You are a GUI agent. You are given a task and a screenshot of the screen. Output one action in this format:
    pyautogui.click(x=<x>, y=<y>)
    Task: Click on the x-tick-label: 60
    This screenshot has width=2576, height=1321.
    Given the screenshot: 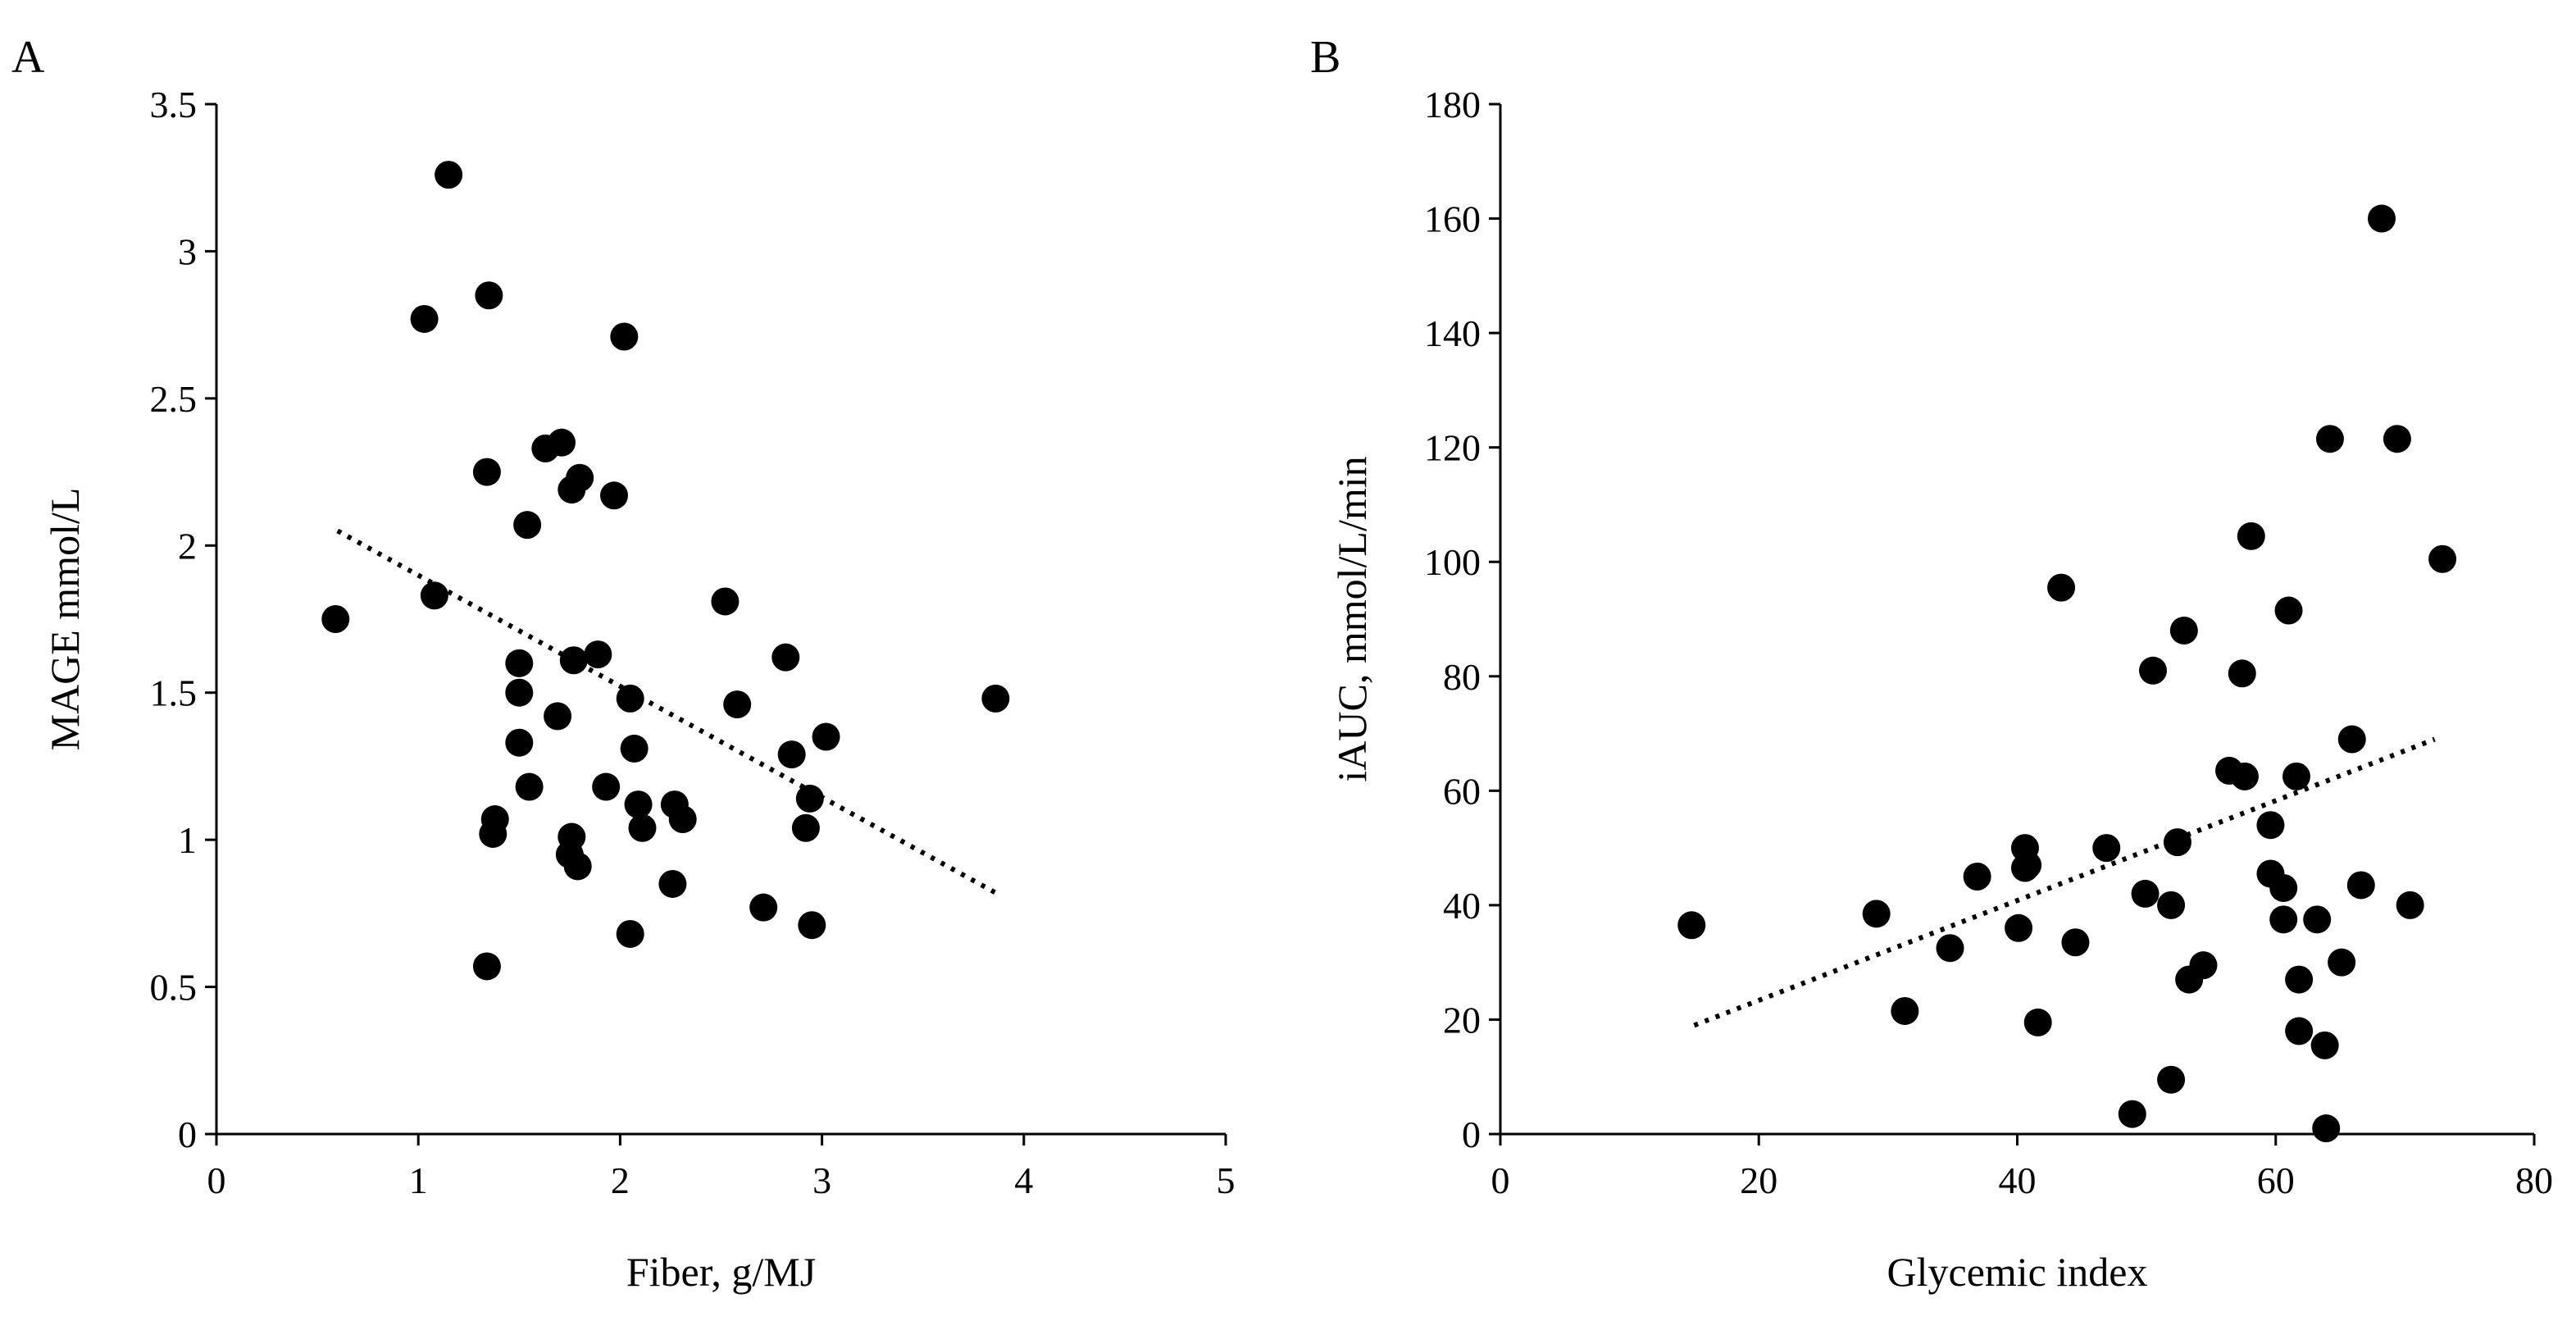 What is the action you would take?
    pyautogui.click(x=2276, y=1180)
    